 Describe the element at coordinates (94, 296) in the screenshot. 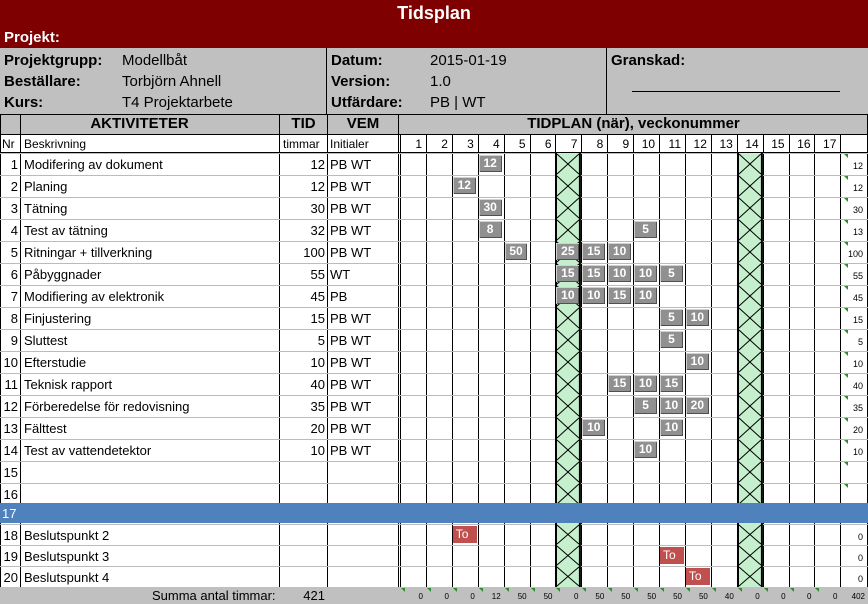

I see `activity-description: Modifiering av elektronik` at that location.